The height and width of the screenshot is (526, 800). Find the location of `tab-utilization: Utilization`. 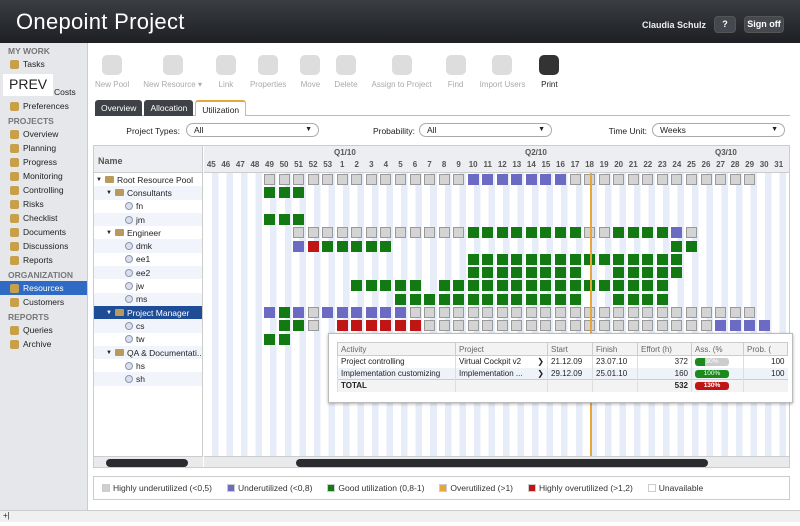

tab-utilization: Utilization is located at coordinates (221, 108).